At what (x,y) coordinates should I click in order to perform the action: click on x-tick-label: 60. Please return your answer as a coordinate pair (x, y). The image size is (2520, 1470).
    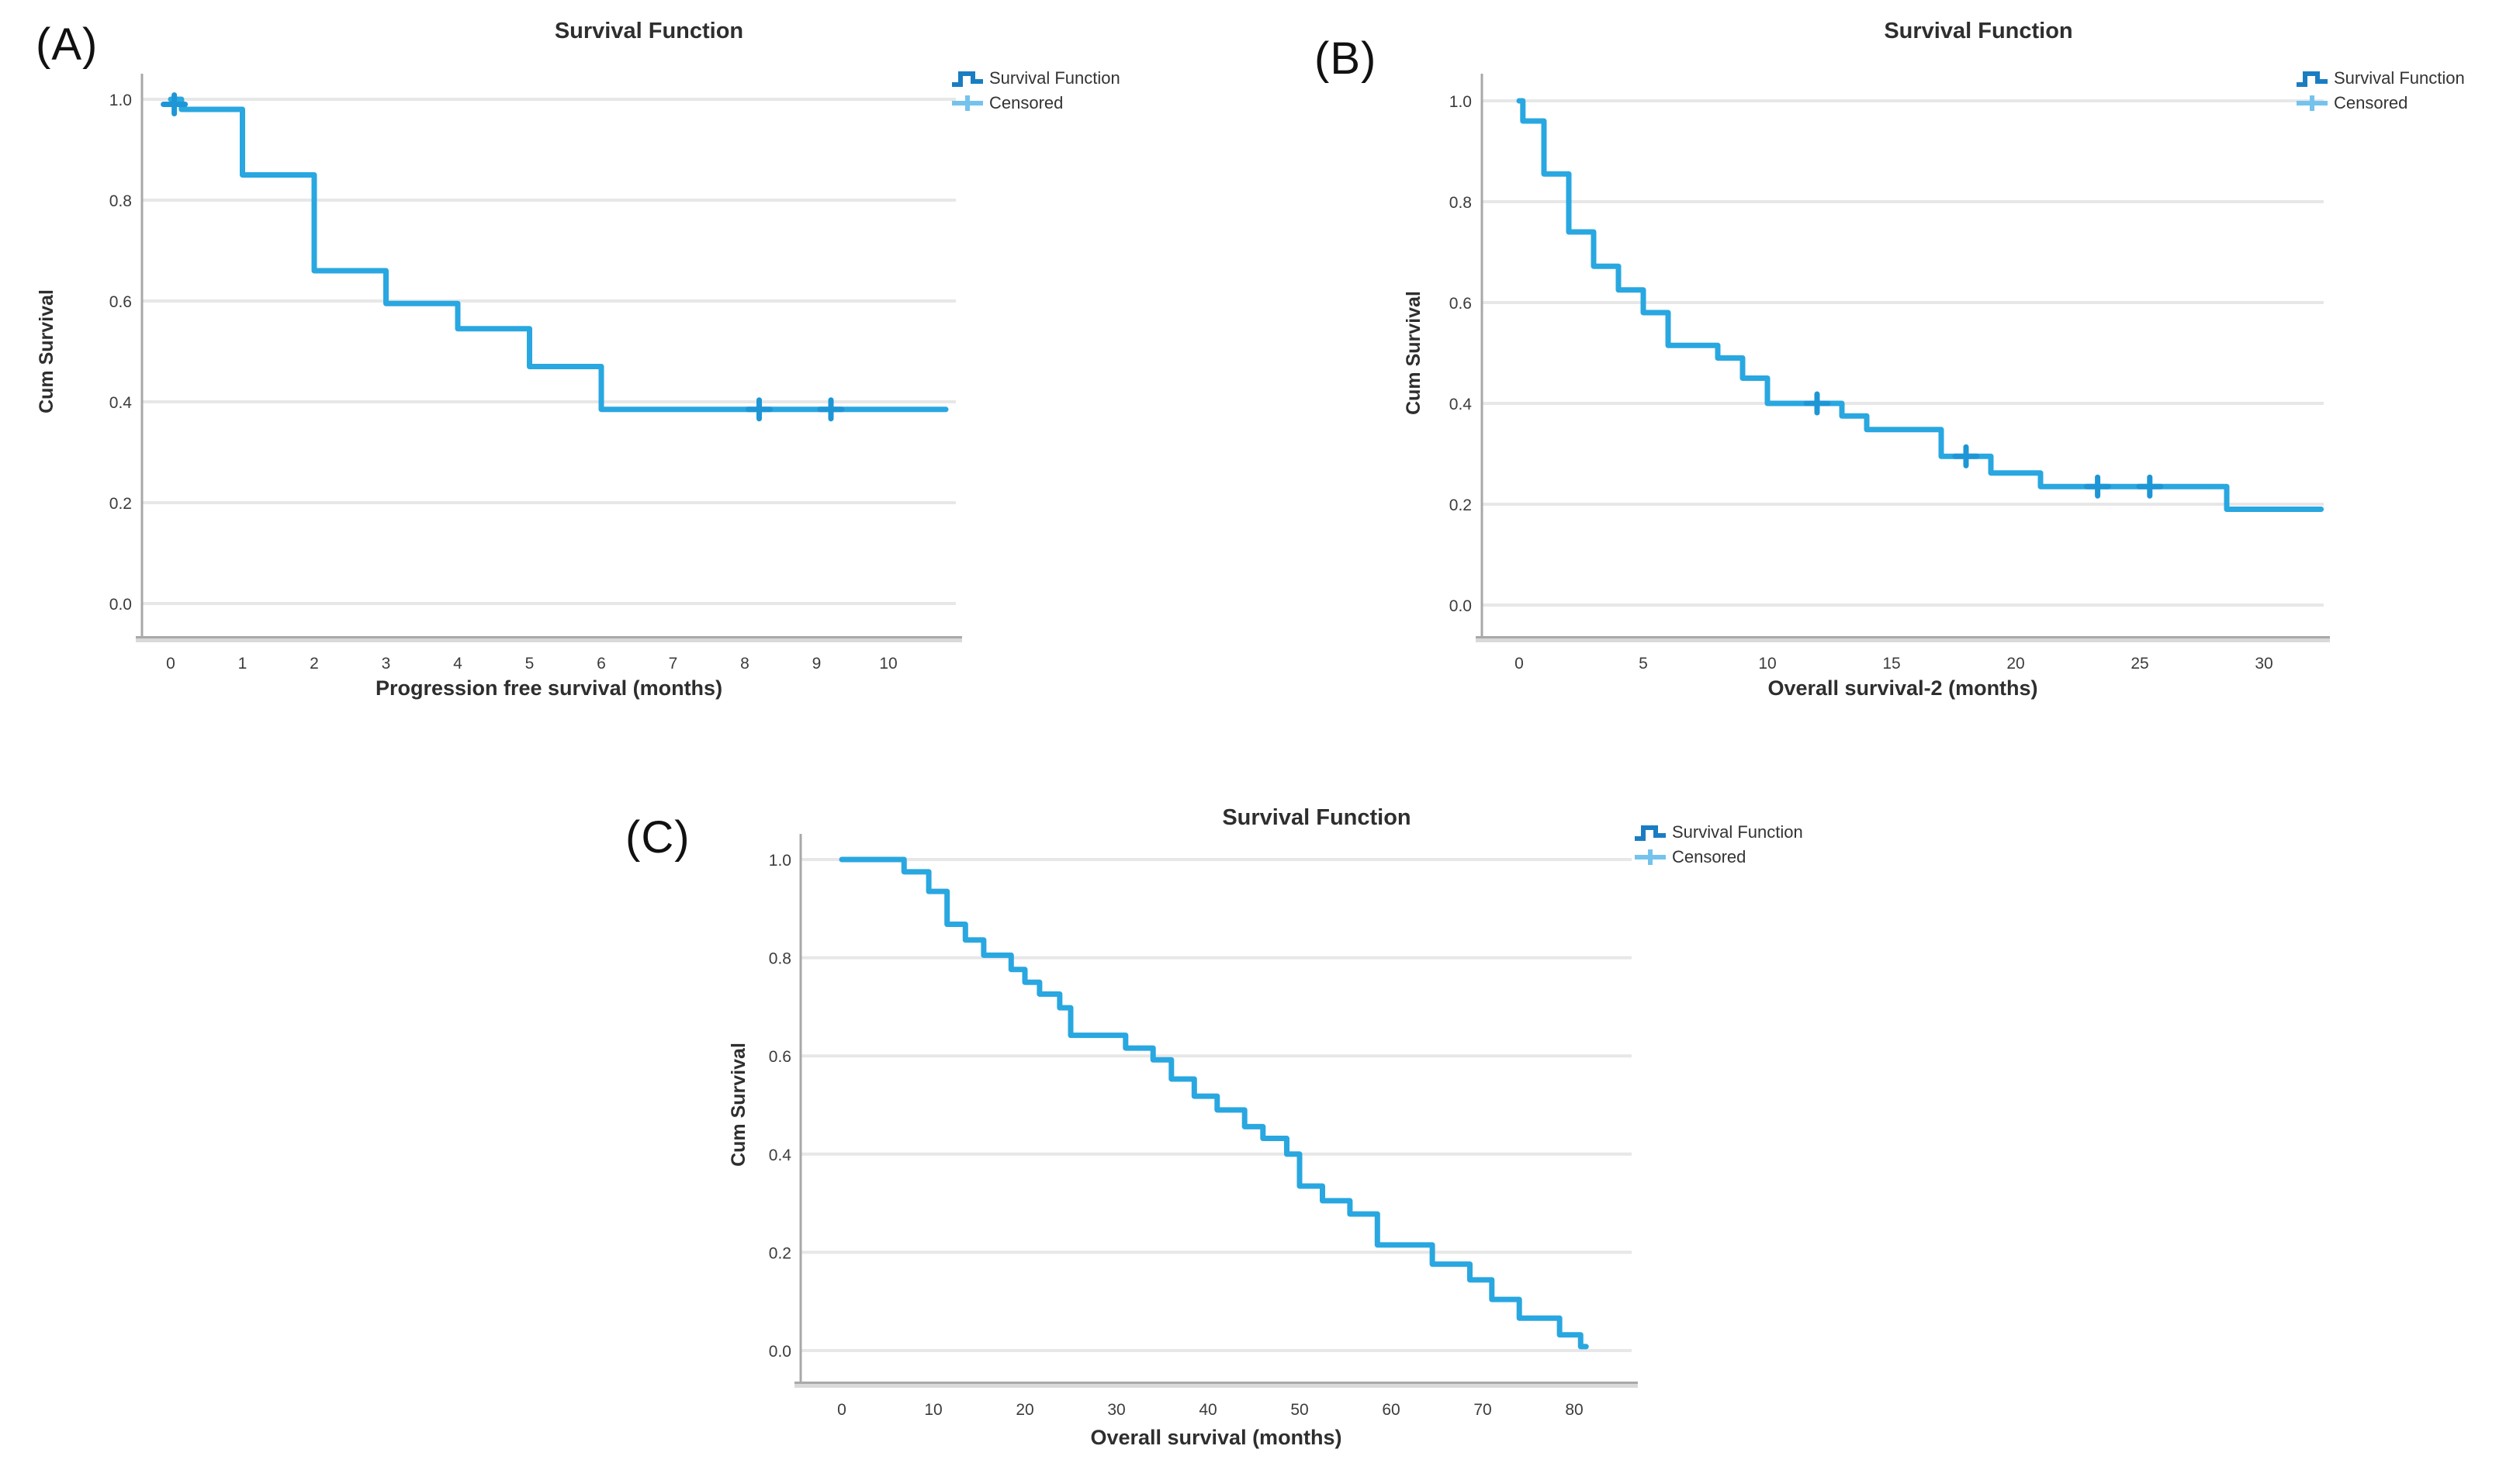
    Looking at the image, I should click on (1391, 1410).